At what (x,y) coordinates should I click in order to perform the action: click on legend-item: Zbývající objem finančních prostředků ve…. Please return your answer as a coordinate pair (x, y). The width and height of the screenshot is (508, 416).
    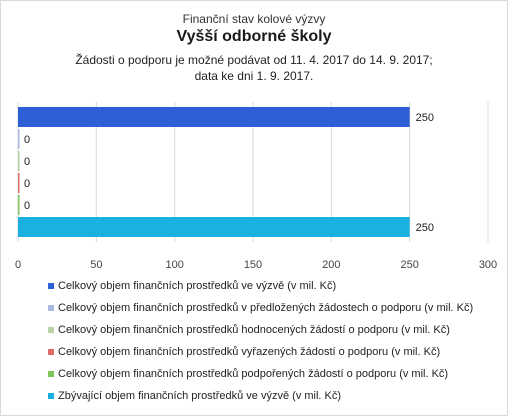
    Looking at the image, I should click on (260, 400).